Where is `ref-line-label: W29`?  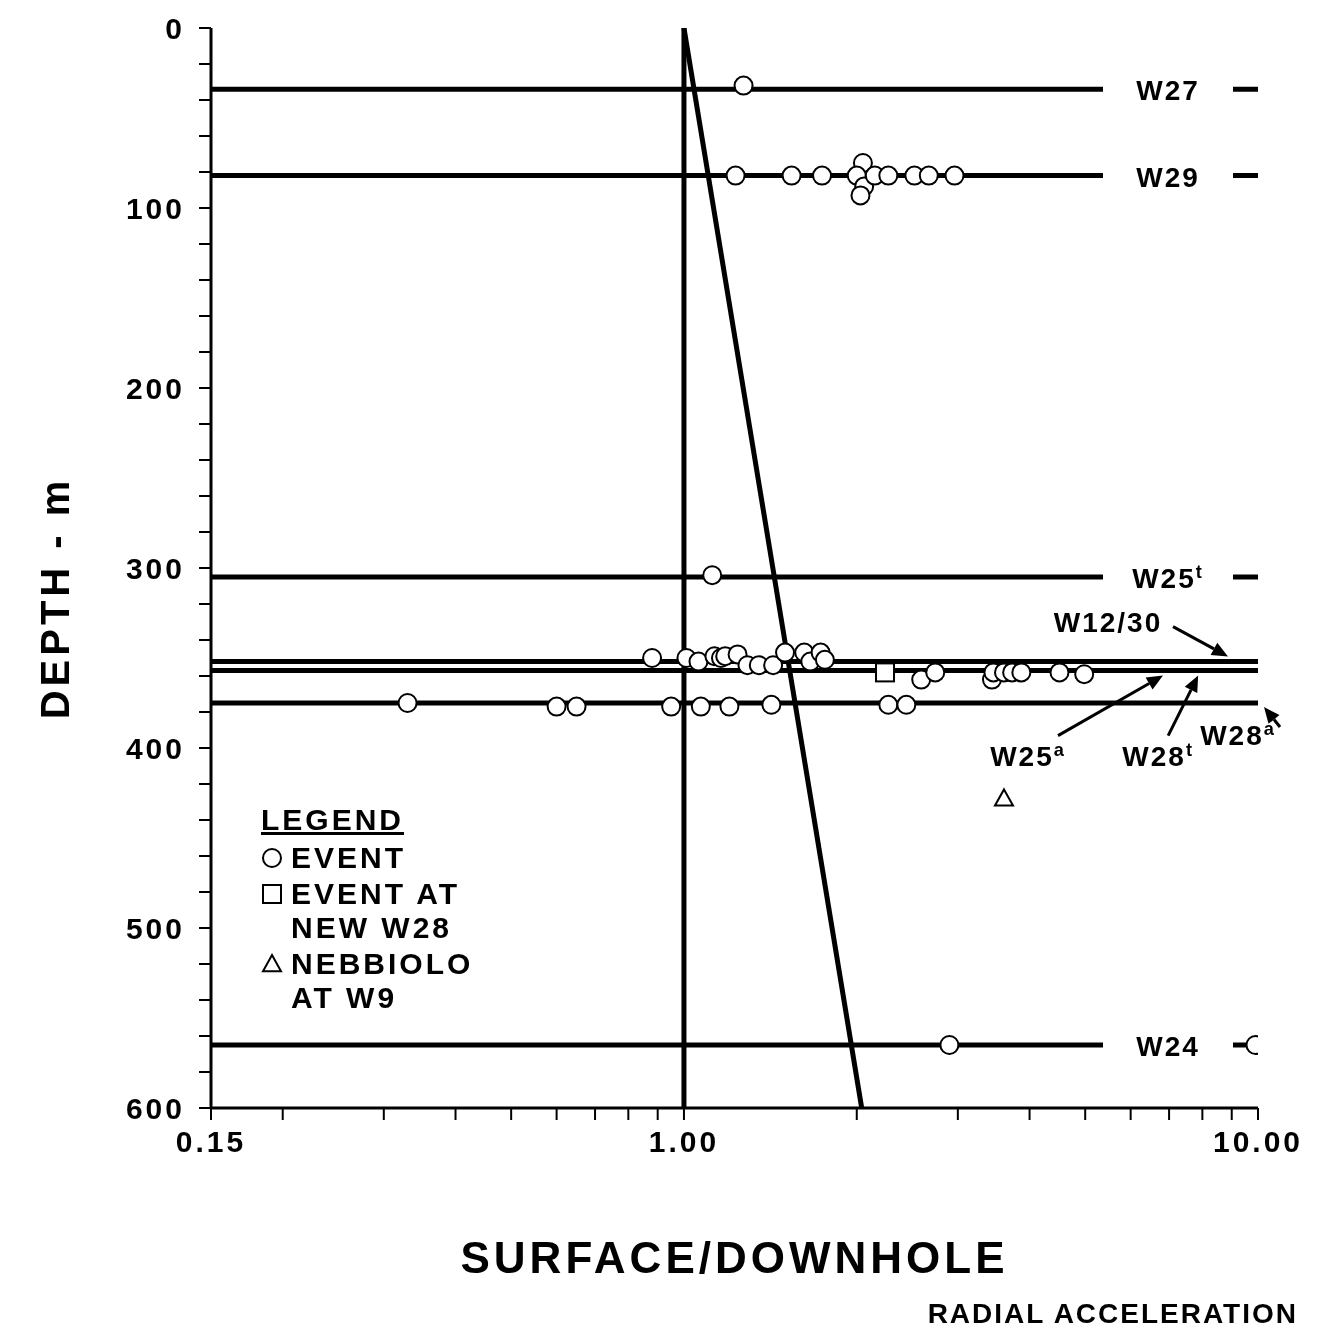
ref-line-label: W29 is located at coordinates (1168, 177).